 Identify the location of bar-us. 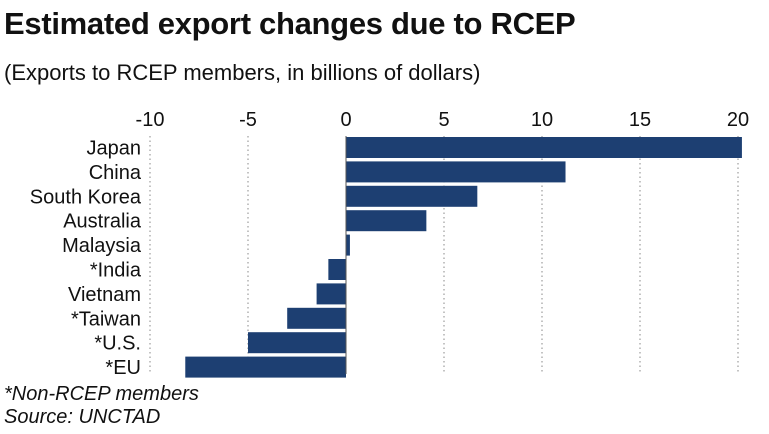
(297, 343).